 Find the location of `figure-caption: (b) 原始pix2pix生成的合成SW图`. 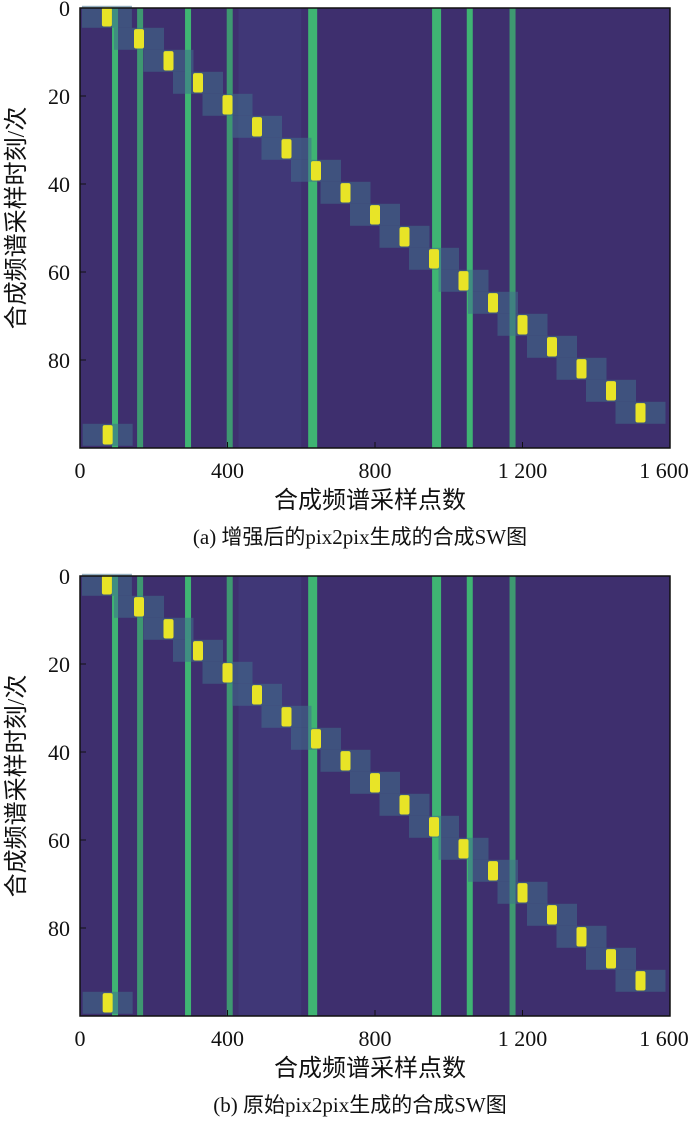

figure-caption: (b) 原始pix2pix生成的合成SW图 is located at coordinates (359, 1105).